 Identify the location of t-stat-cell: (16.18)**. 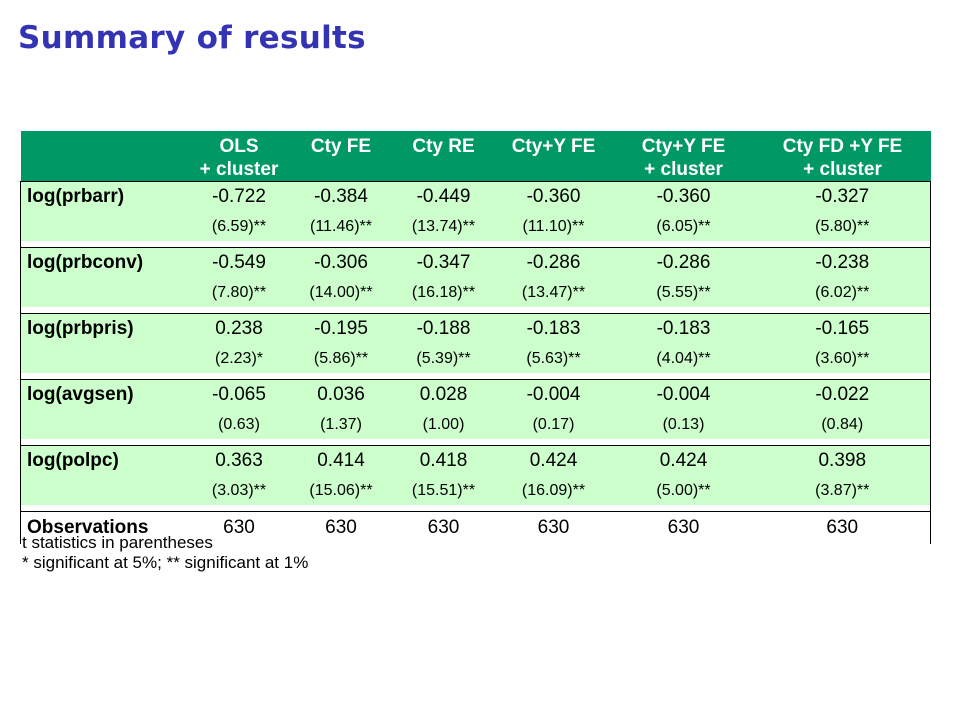
(443, 292).